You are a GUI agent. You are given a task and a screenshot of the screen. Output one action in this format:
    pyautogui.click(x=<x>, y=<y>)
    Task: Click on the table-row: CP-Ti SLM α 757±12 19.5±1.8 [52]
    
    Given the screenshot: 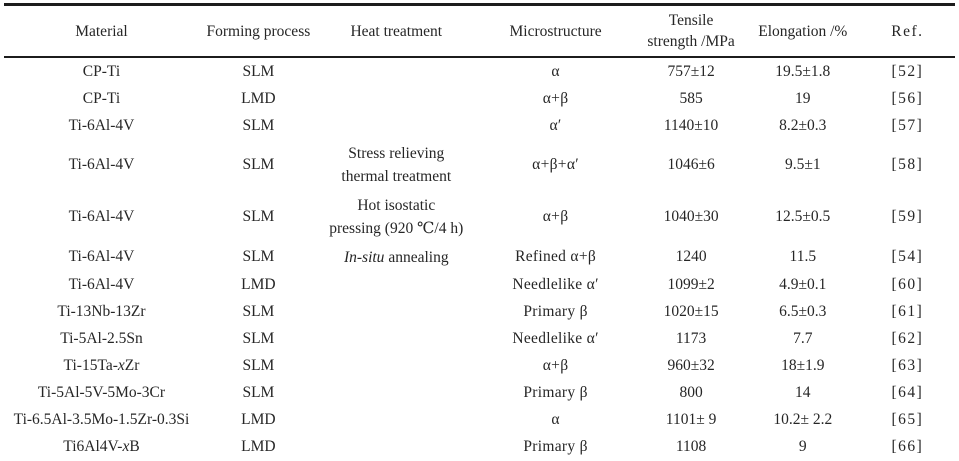 What is the action you would take?
    pyautogui.click(x=479, y=71)
    